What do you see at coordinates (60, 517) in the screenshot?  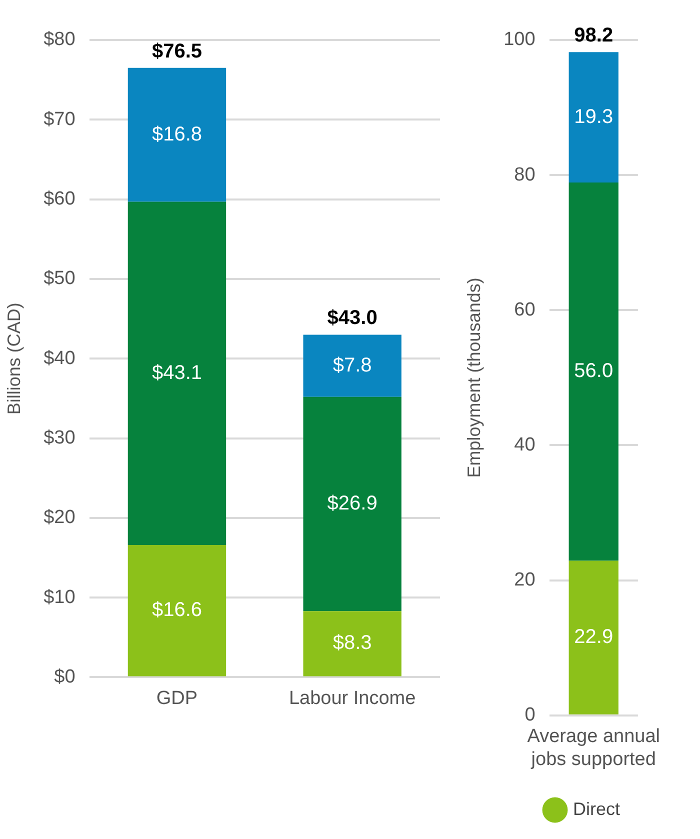 I see `y-tick-label: $20` at bounding box center [60, 517].